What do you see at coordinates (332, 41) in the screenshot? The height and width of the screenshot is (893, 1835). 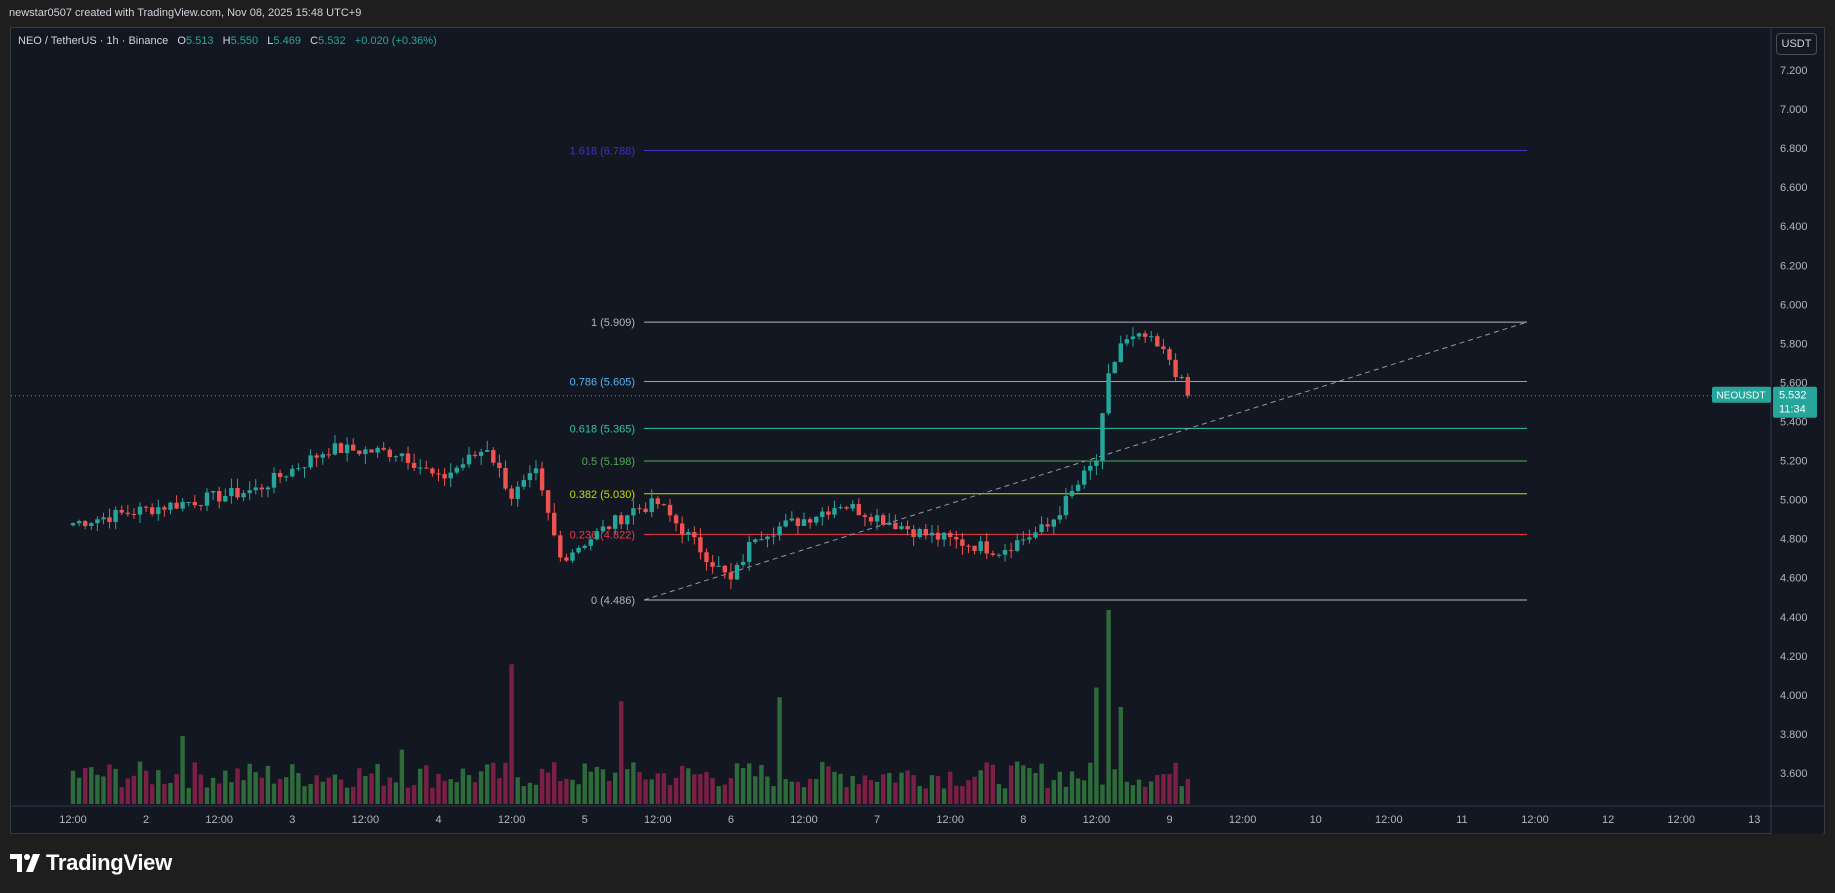 I see `close-value: 5.532` at bounding box center [332, 41].